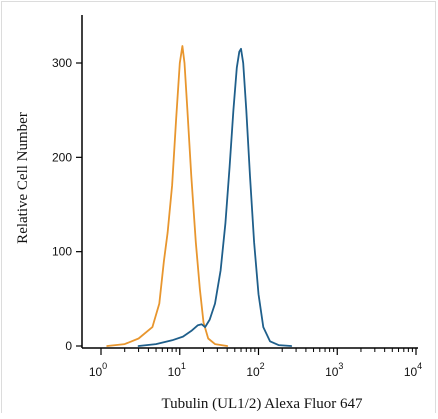 The image size is (438, 419). What do you see at coordinates (262, 404) in the screenshot?
I see `x-axis-title: Tubulin (UL1/2) Alexa Fluor 647` at bounding box center [262, 404].